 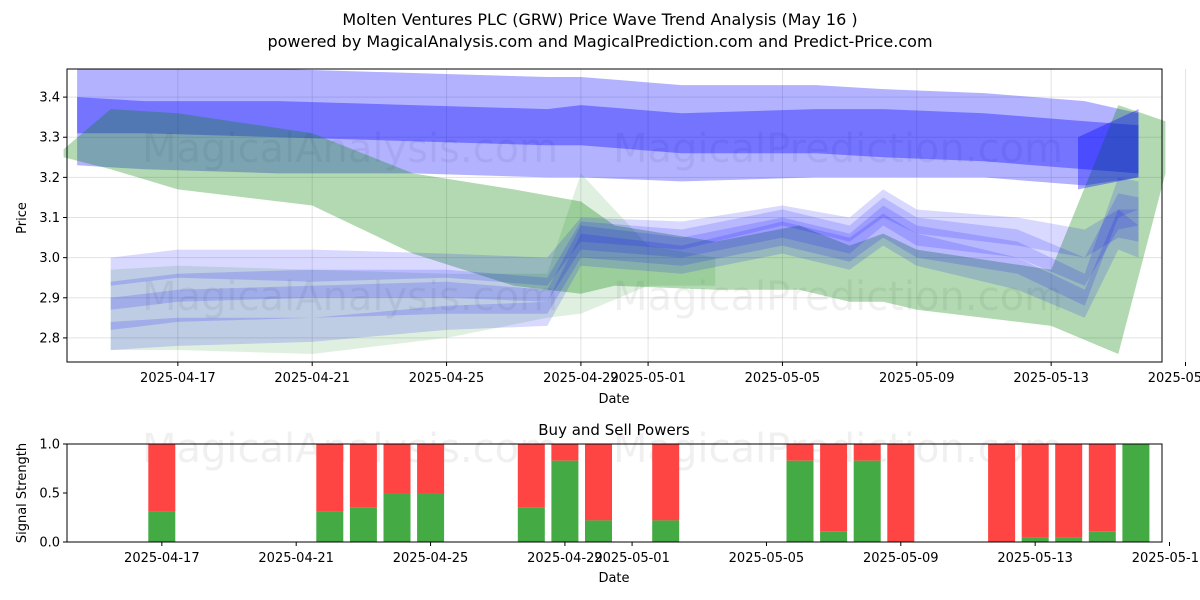 I want to click on price-x-axis-label: Date, so click(x=613, y=399).